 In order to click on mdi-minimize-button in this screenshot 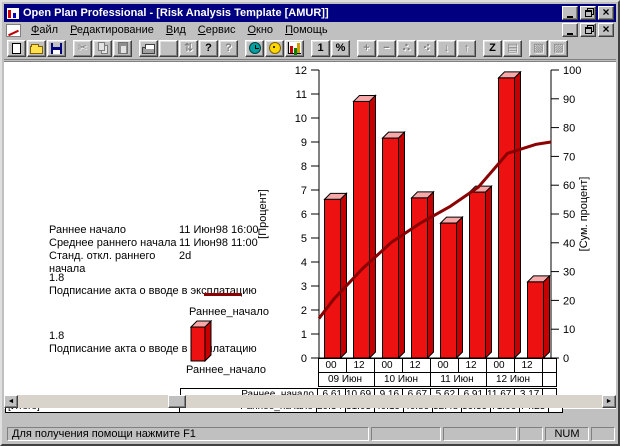, I will do `click(570, 30)`.